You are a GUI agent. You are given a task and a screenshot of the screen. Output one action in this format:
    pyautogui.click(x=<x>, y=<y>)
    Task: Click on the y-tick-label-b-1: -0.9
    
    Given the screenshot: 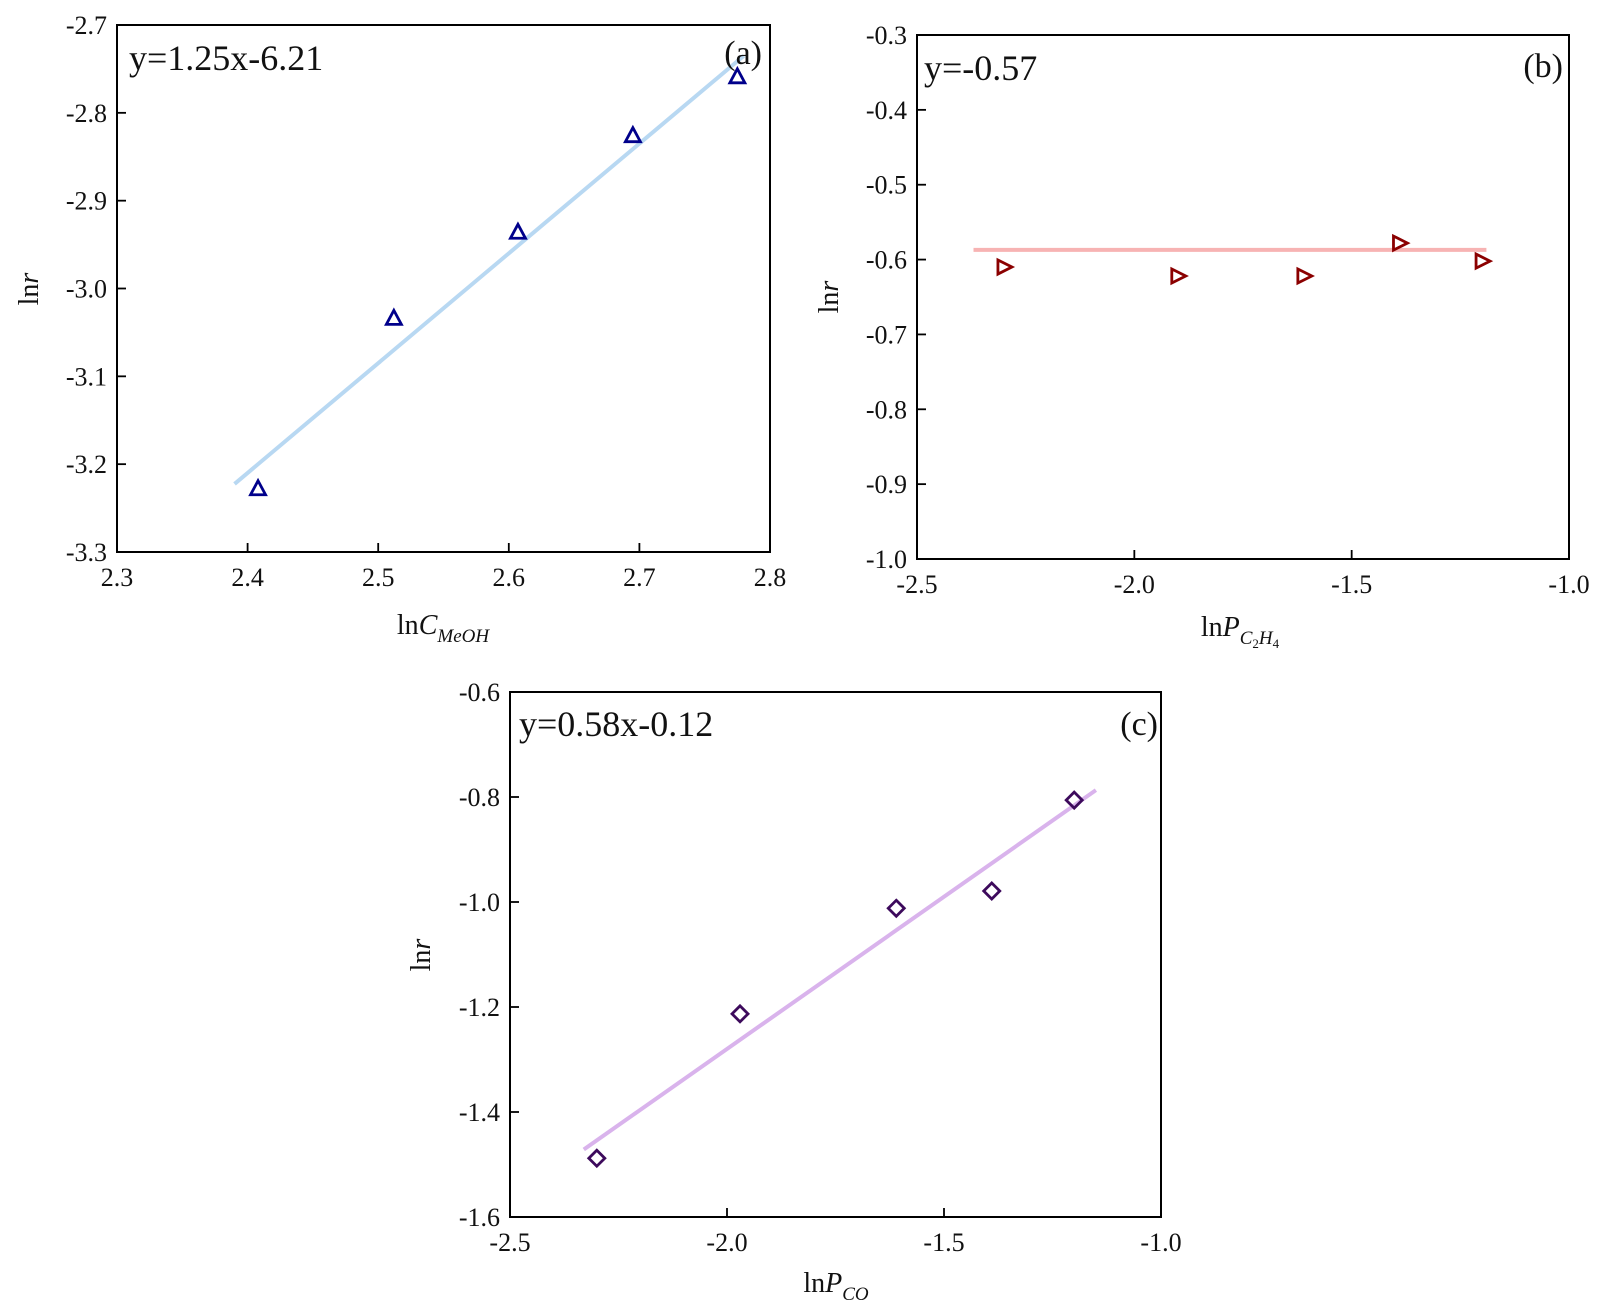 What is the action you would take?
    pyautogui.click(x=886, y=484)
    